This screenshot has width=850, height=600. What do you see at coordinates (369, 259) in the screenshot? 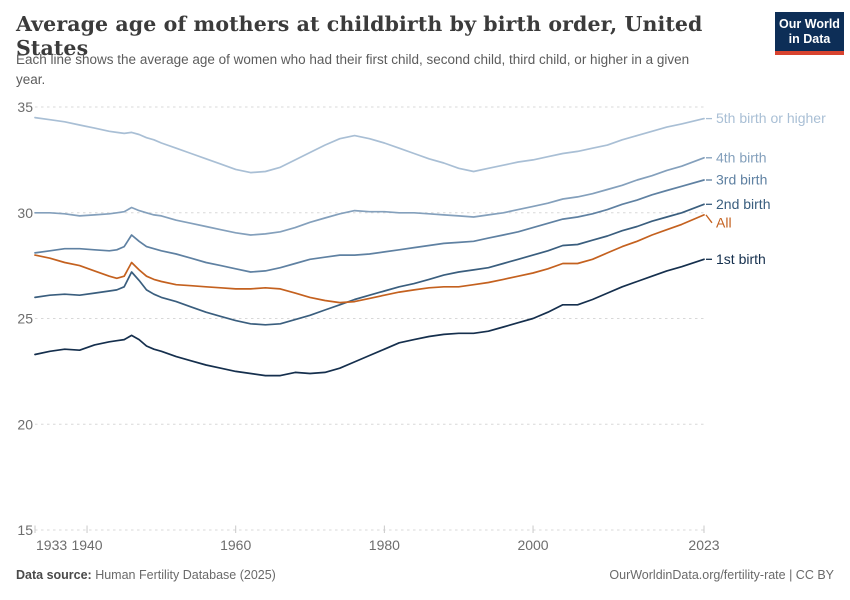
I see `series-line-all` at bounding box center [369, 259].